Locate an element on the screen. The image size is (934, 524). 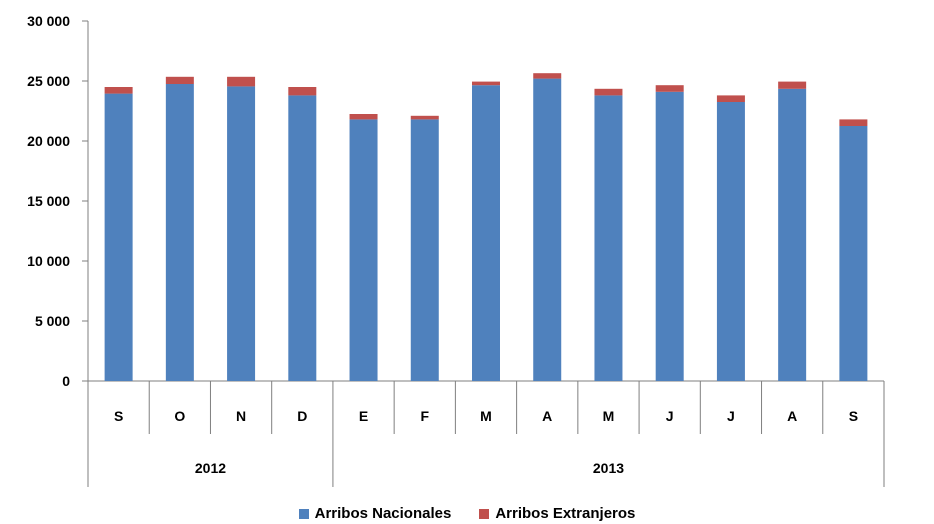
y-tick-label: 30 000 is located at coordinates (48, 21).